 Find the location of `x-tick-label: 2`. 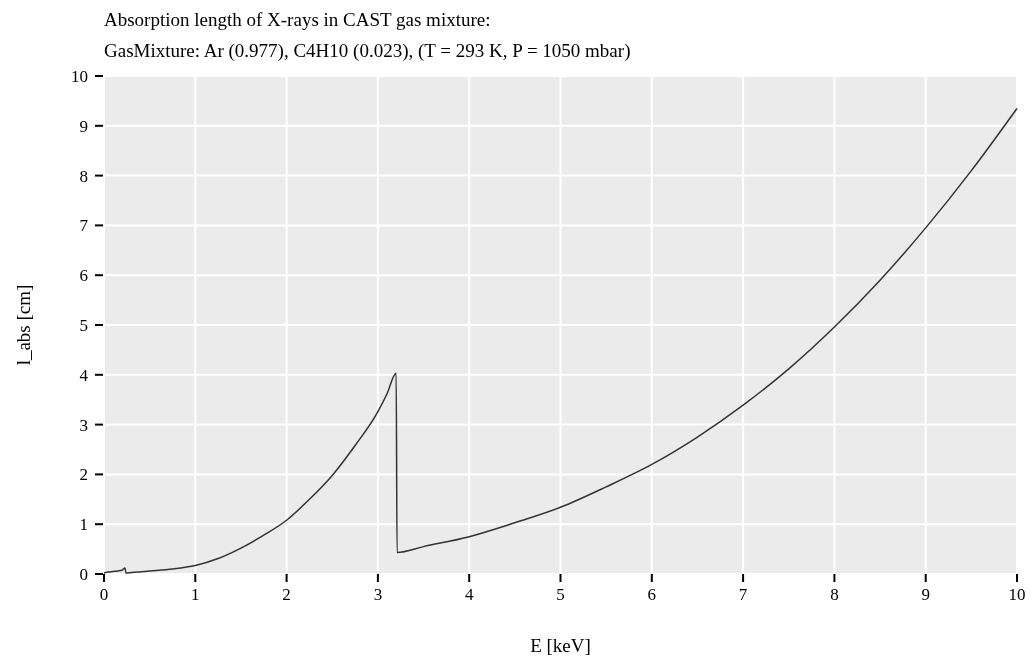

x-tick-label: 2 is located at coordinates (286, 594).